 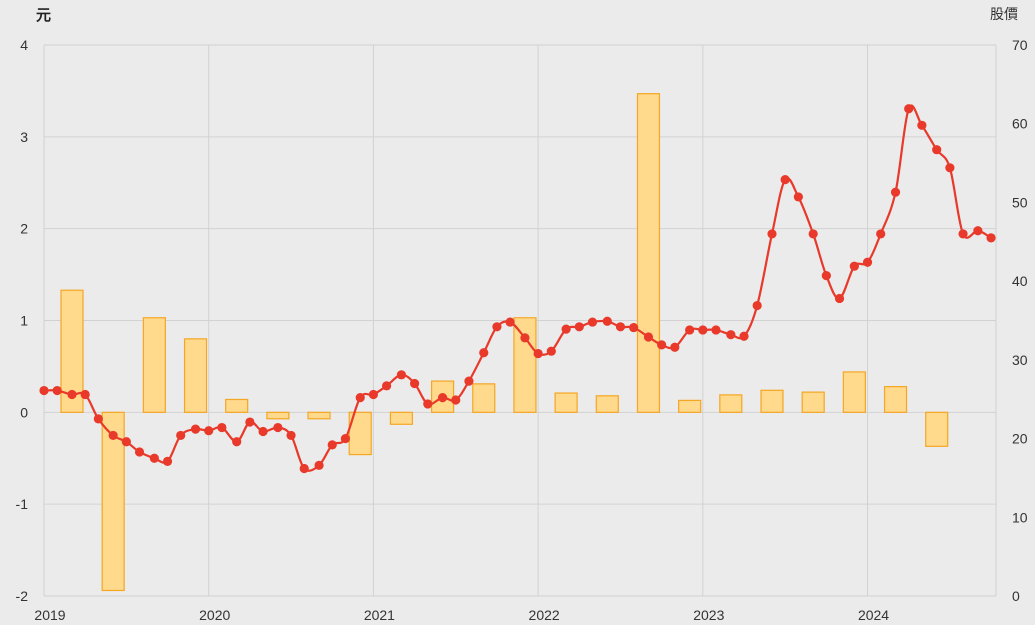 I want to click on right-axis-ticks: 70 60 50 40 30 20 10 0, so click(x=1020, y=320).